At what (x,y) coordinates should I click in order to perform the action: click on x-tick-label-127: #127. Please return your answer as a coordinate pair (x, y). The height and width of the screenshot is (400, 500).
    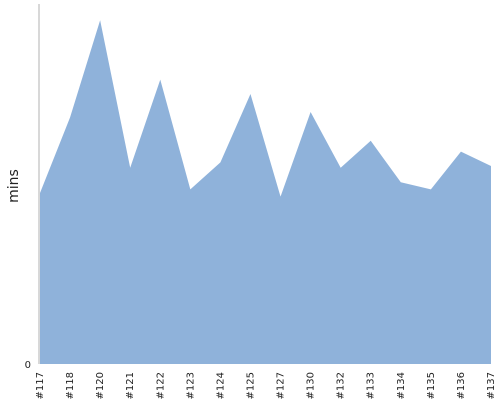
    Looking at the image, I should click on (281, 385).